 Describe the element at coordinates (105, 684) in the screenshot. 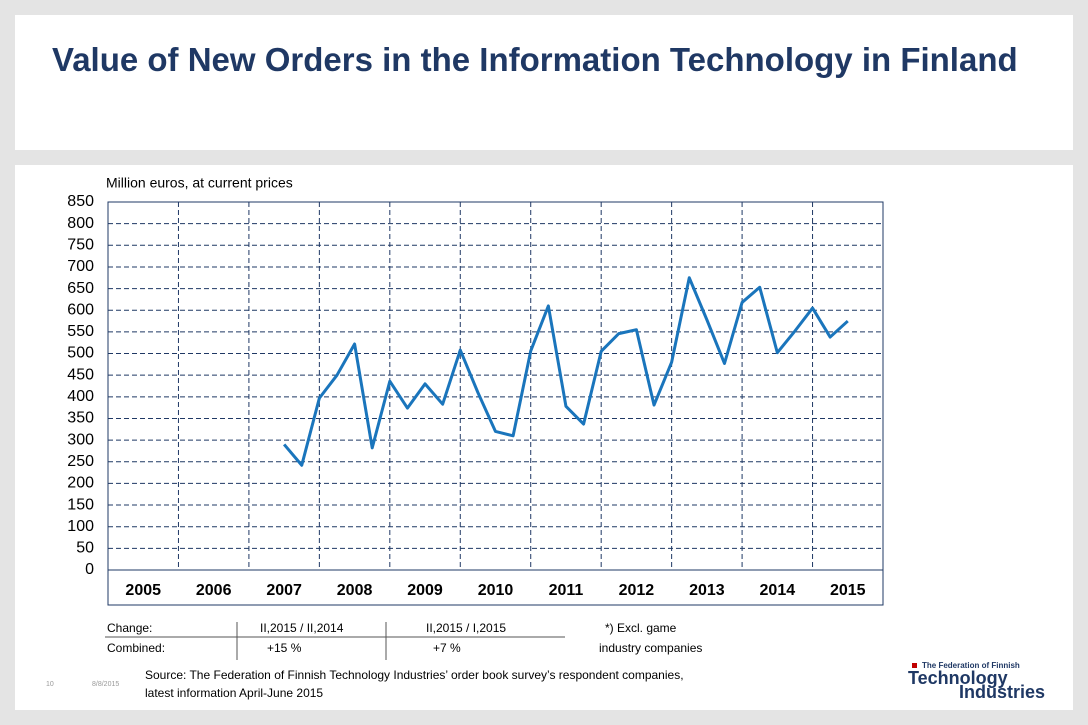

I see `date: 8/8/2015` at that location.